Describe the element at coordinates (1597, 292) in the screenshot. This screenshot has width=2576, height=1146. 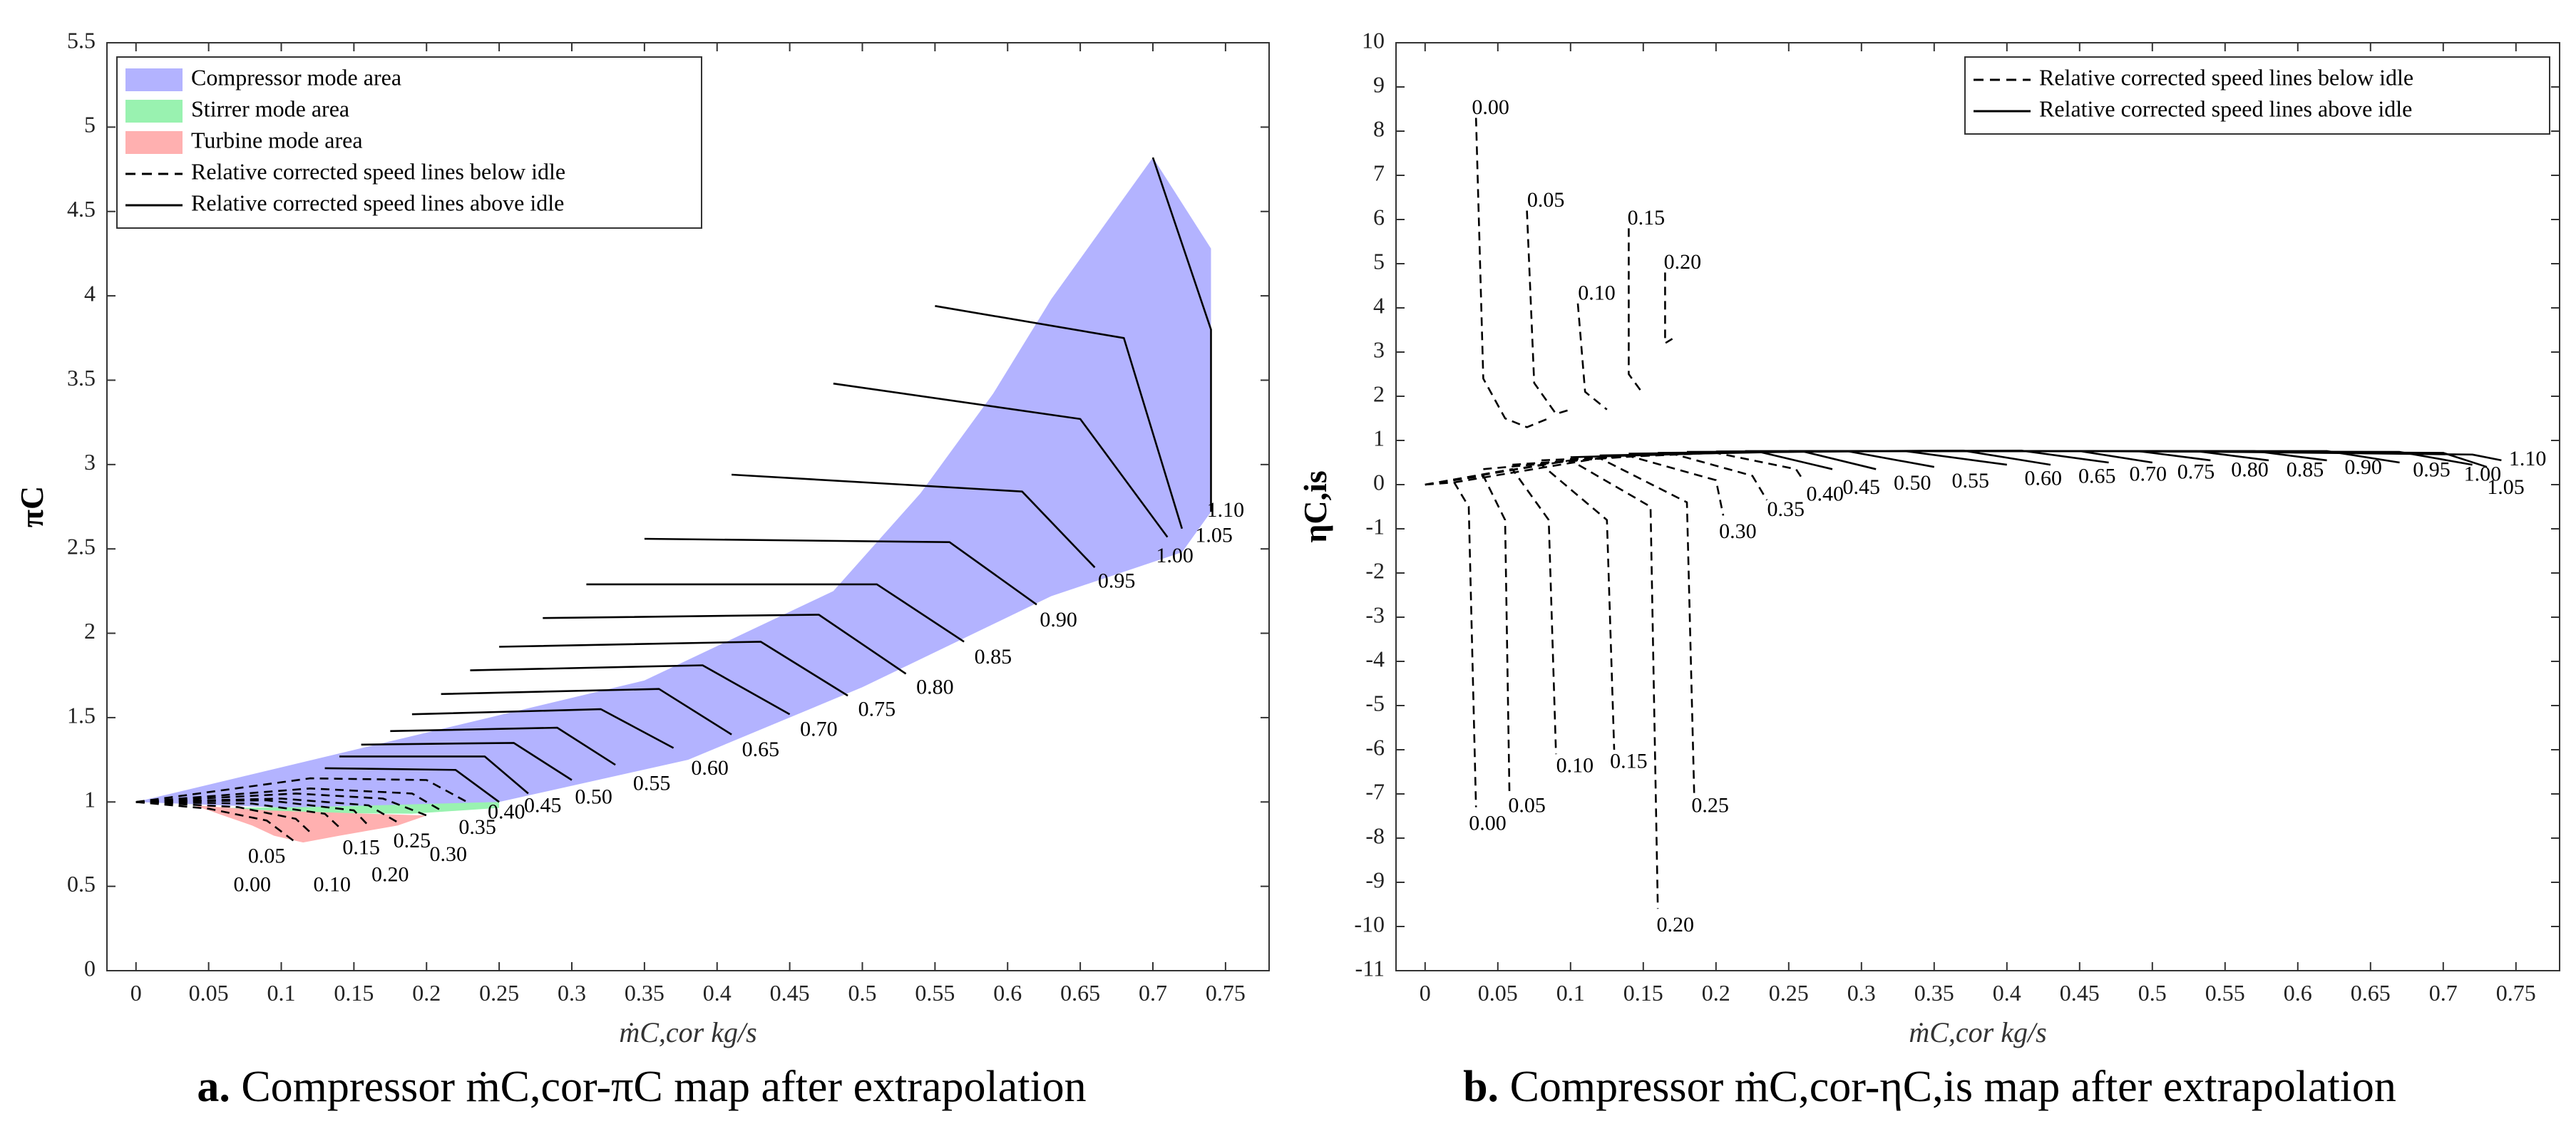
I see `speed-line-label-0-10: 0.10` at that location.